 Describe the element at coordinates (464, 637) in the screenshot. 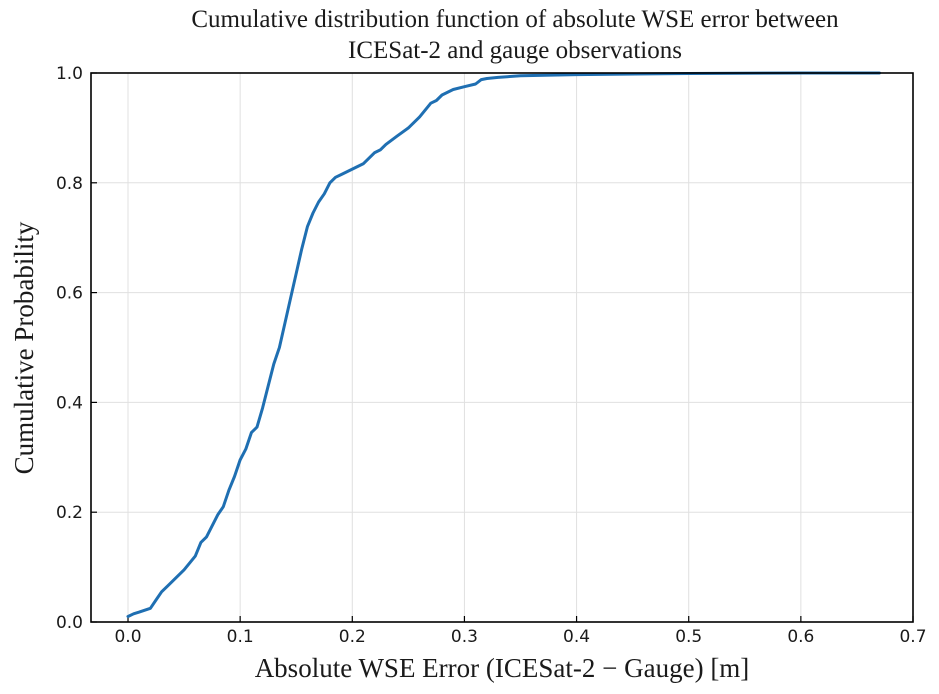

I see `x-tick-label: 0.3` at that location.